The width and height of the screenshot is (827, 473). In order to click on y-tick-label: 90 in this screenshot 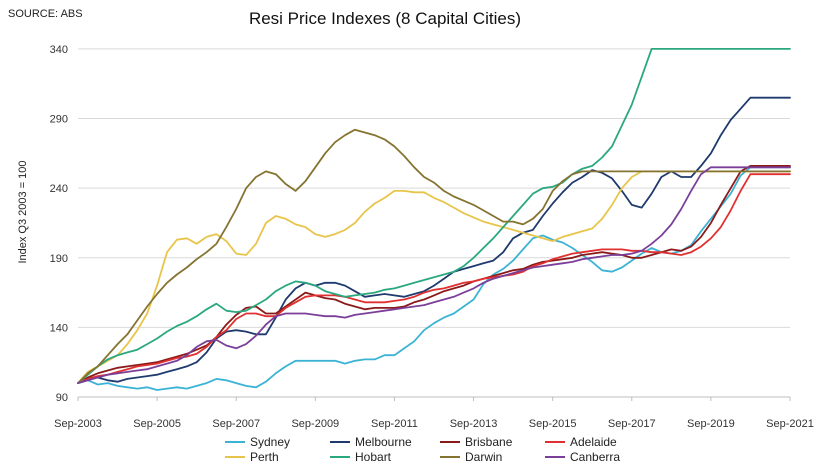, I will do `click(62, 398)`.